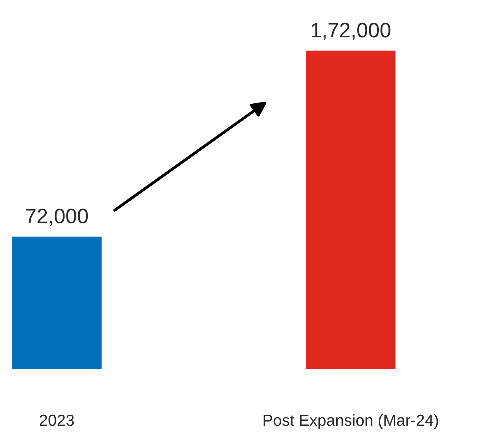  I want to click on data-label: 1,72,000, so click(351, 31).